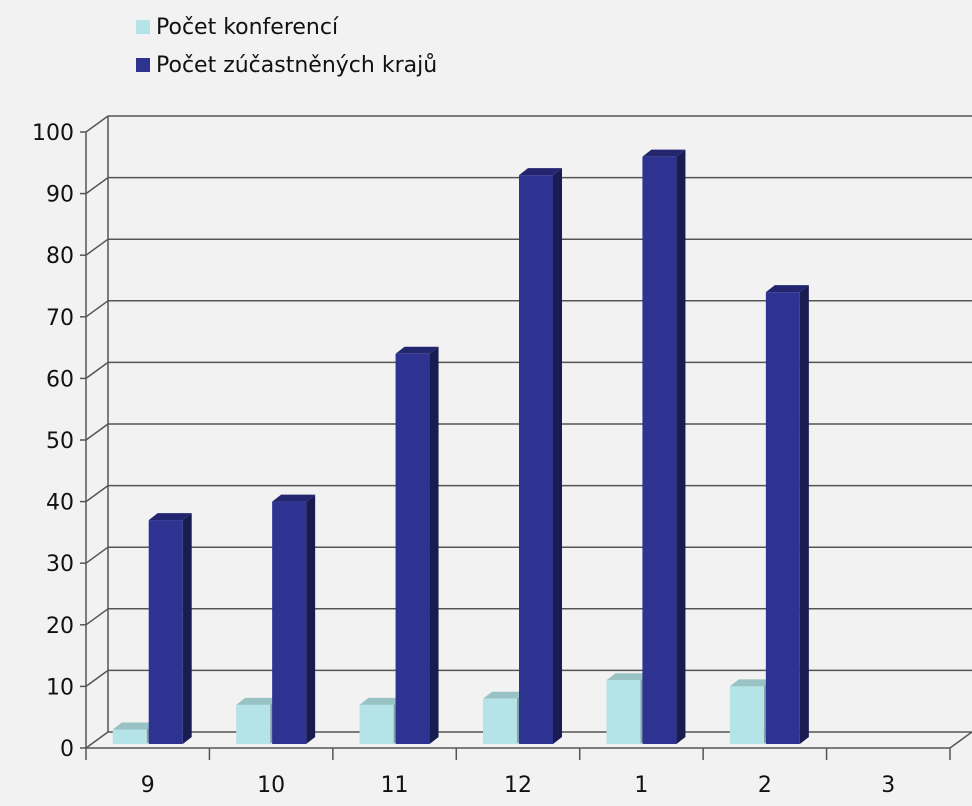  I want to click on y-tick-label: 30, so click(60, 564).